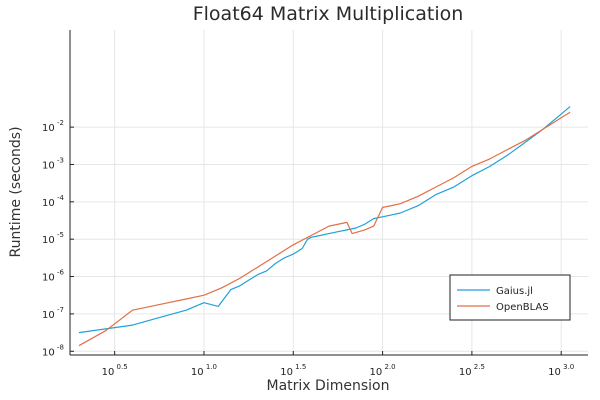  I want to click on x-tick-label: 10 0.5, so click(115, 370).